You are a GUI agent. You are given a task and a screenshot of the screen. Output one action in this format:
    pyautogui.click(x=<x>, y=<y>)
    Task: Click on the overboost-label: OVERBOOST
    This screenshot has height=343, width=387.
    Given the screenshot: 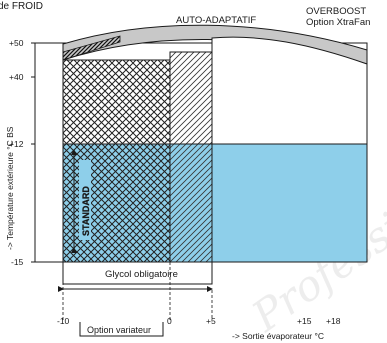 What is the action you would take?
    pyautogui.click(x=336, y=11)
    